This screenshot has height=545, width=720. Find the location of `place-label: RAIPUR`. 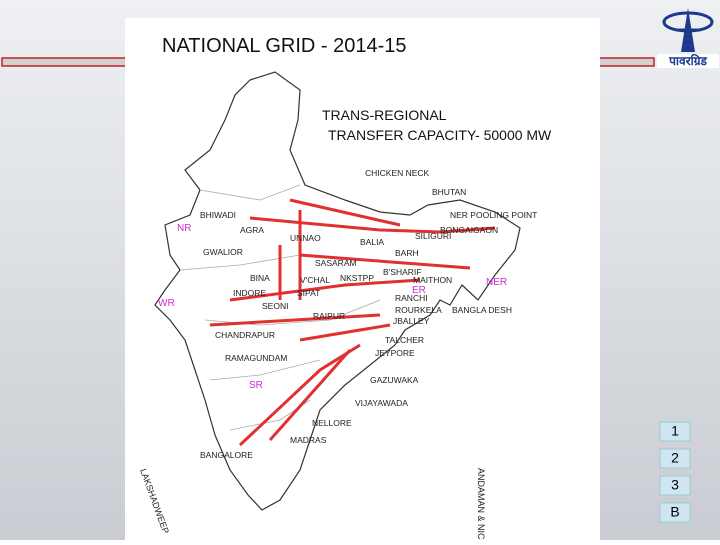

place-label: RAIPUR is located at coordinates (329, 316).